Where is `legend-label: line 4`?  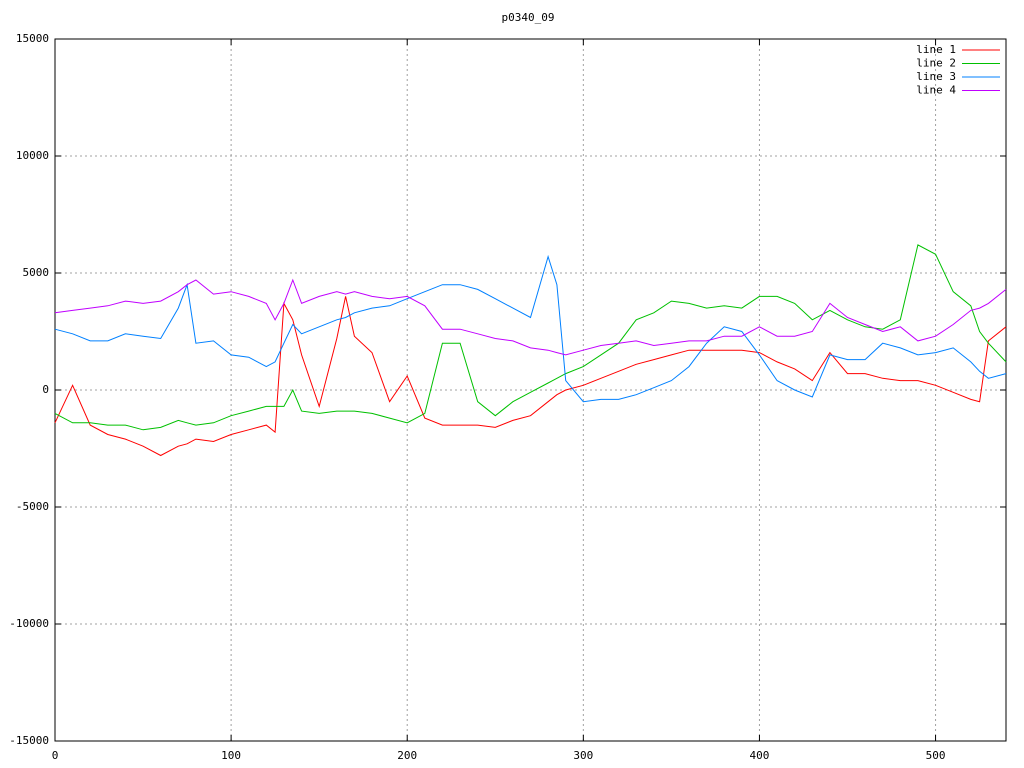 legend-label: line 4 is located at coordinates (936, 90).